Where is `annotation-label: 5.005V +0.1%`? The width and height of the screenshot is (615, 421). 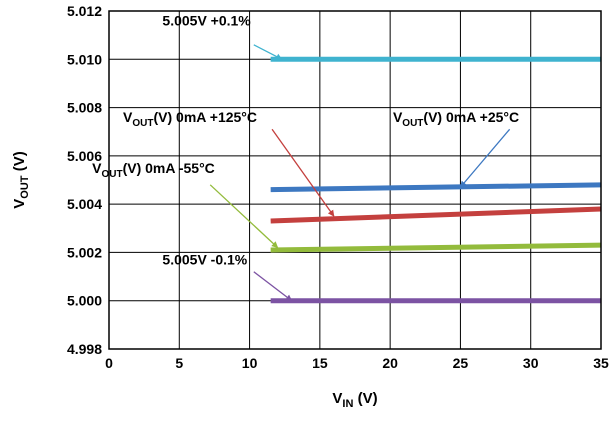
annotation-label: 5.005V +0.1% is located at coordinates (206, 20).